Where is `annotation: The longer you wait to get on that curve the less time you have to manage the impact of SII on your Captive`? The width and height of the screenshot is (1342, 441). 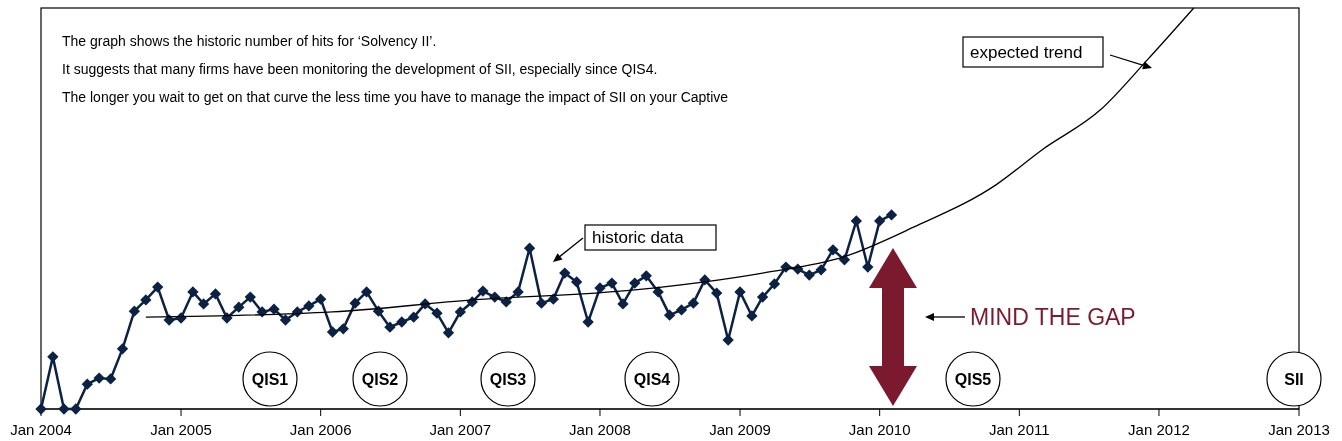 annotation: The longer you wait to get on that curve the less time you have to manage the impact of SII on your Captive is located at coordinates (395, 97).